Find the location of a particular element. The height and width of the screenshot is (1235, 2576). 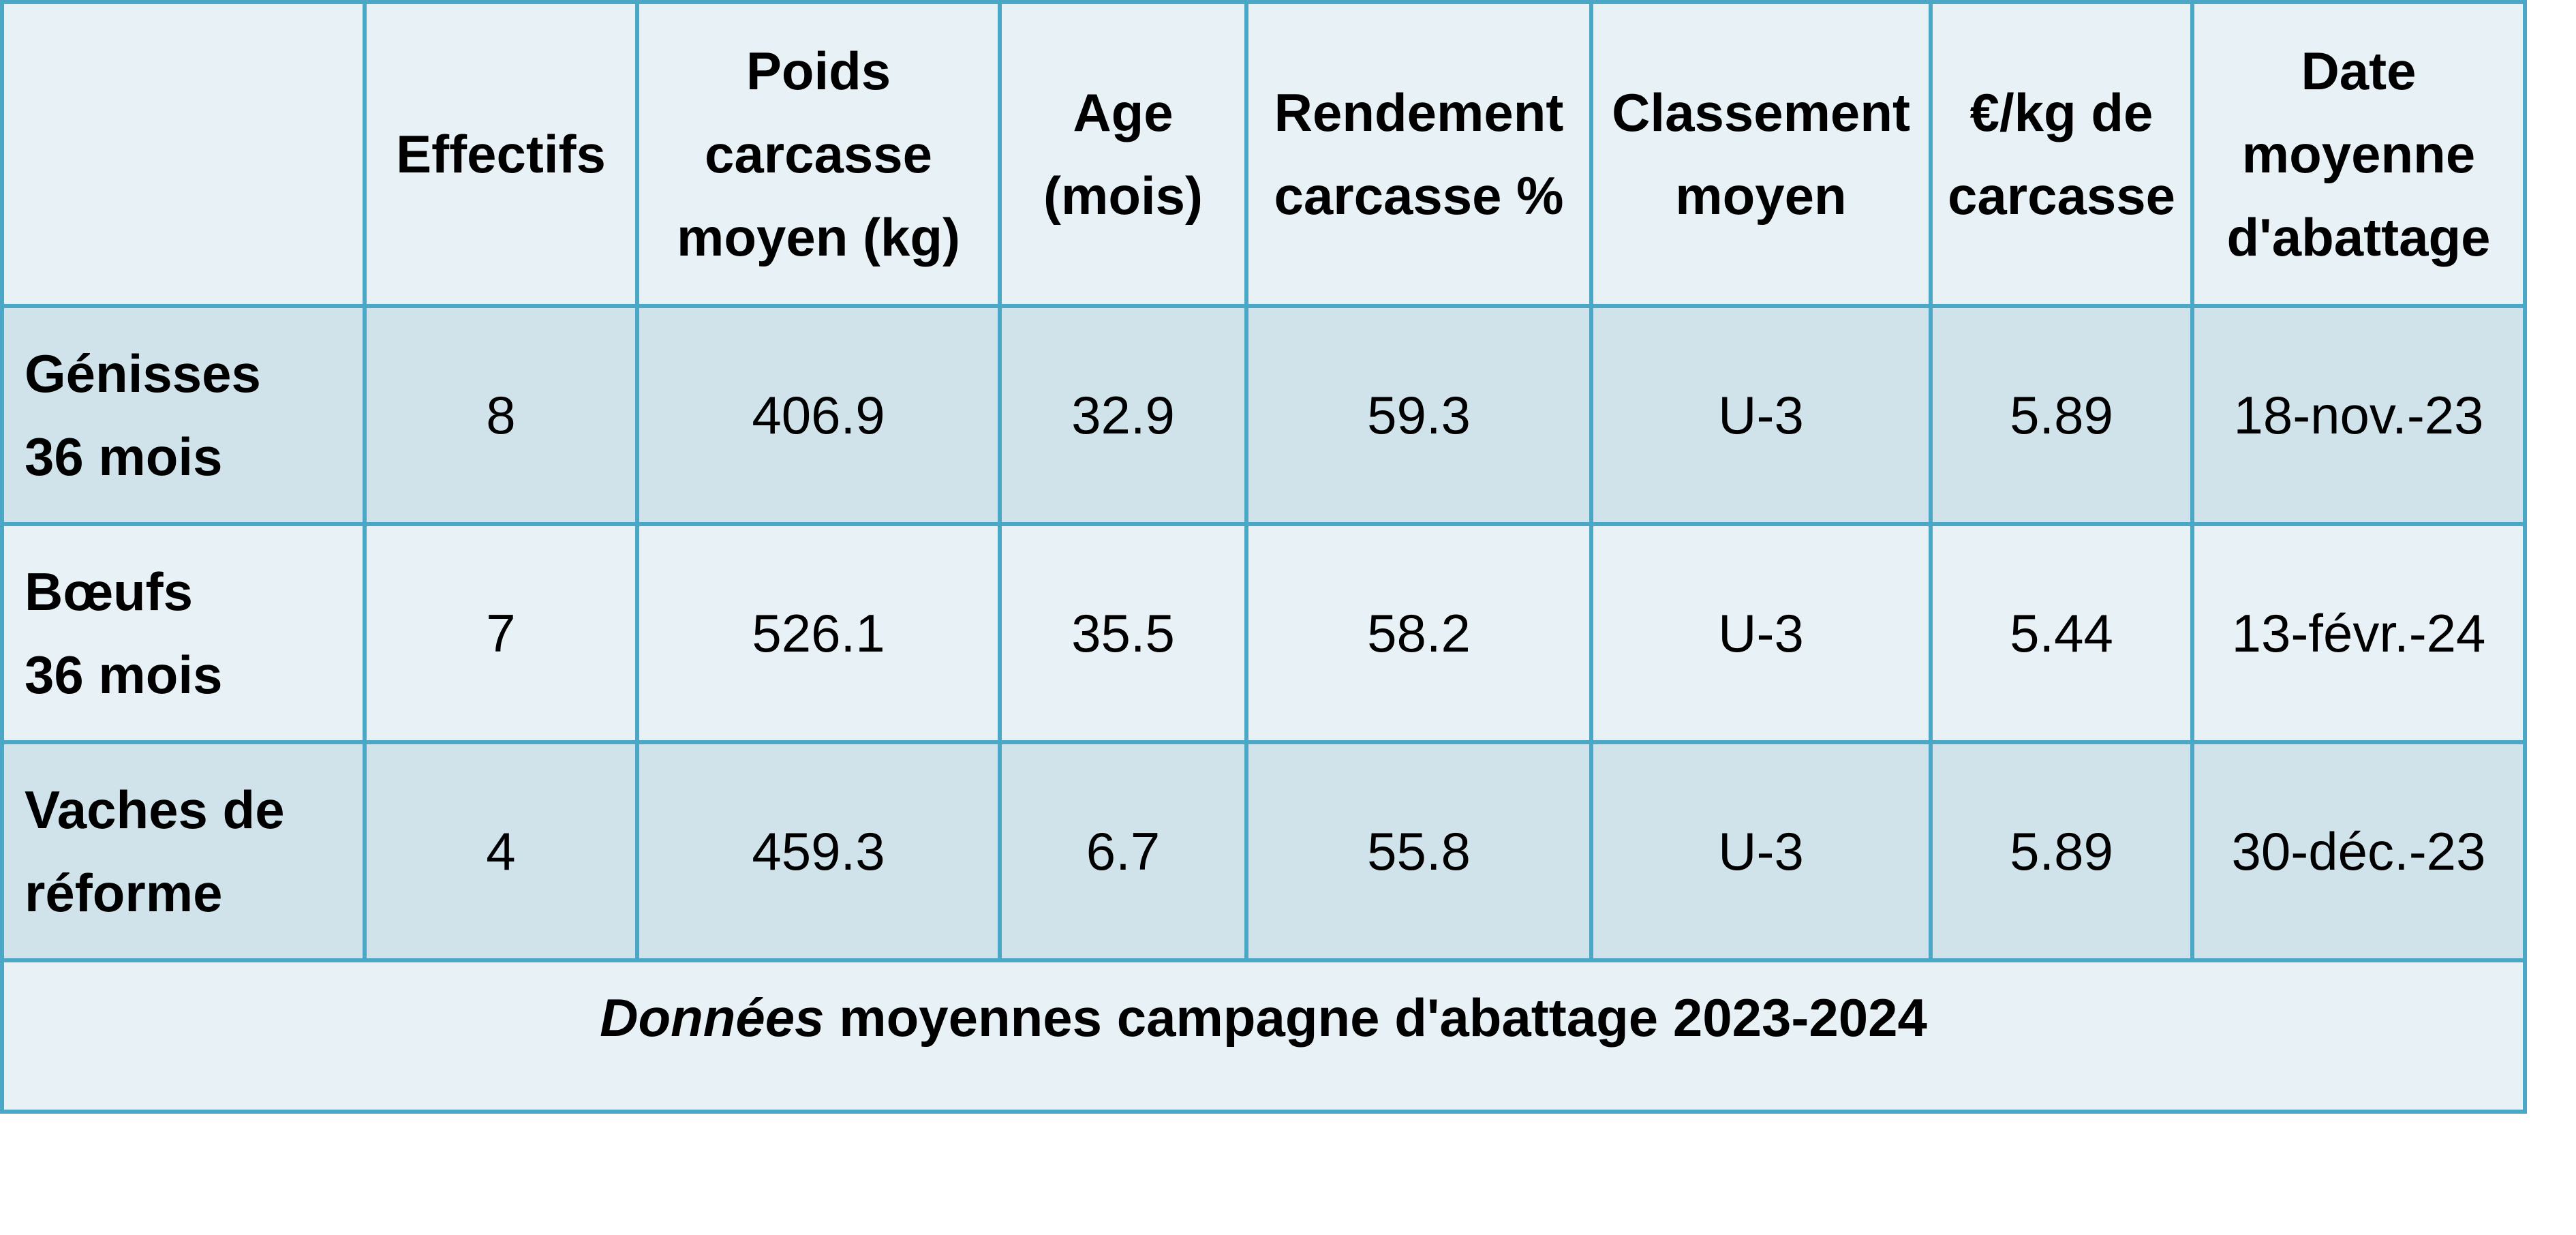

row-label: Bœufs 36 mois is located at coordinates (184, 633).